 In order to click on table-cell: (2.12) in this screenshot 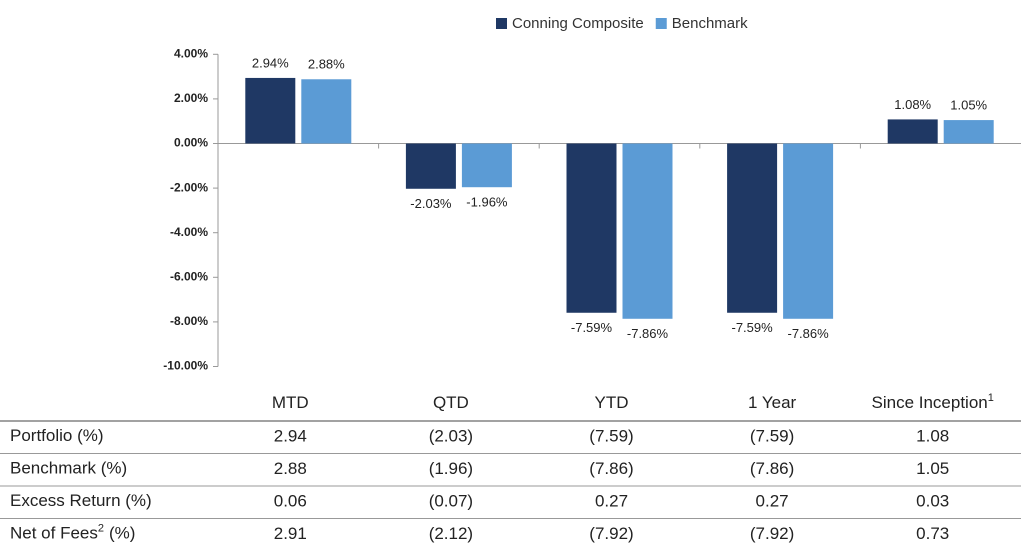, I will do `click(451, 533)`.